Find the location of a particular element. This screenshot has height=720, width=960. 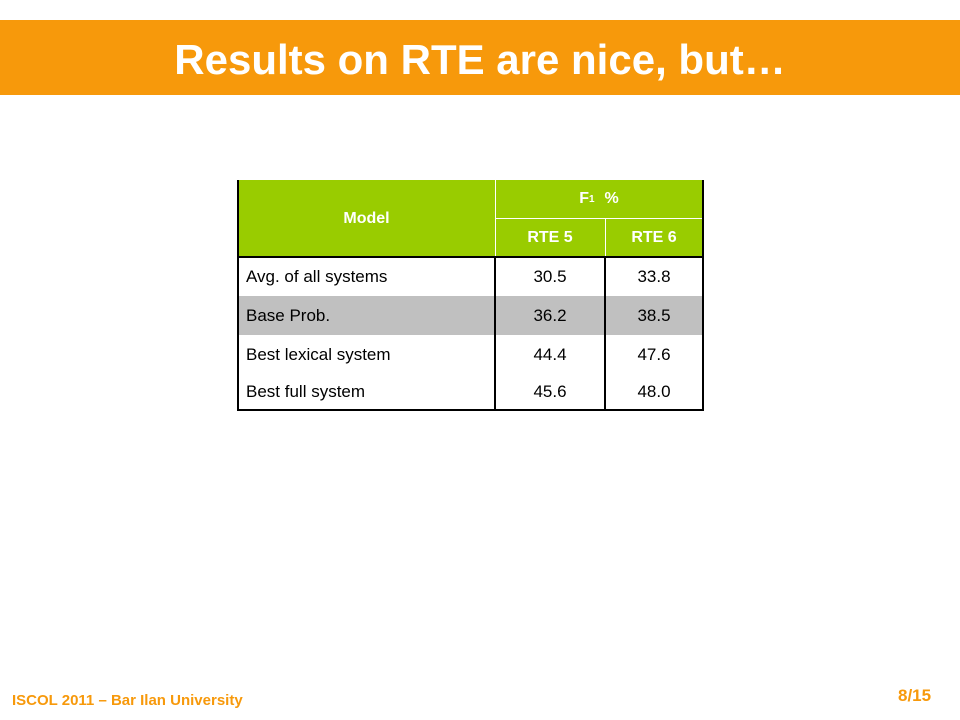

metric-sub: 1 is located at coordinates (591, 199).